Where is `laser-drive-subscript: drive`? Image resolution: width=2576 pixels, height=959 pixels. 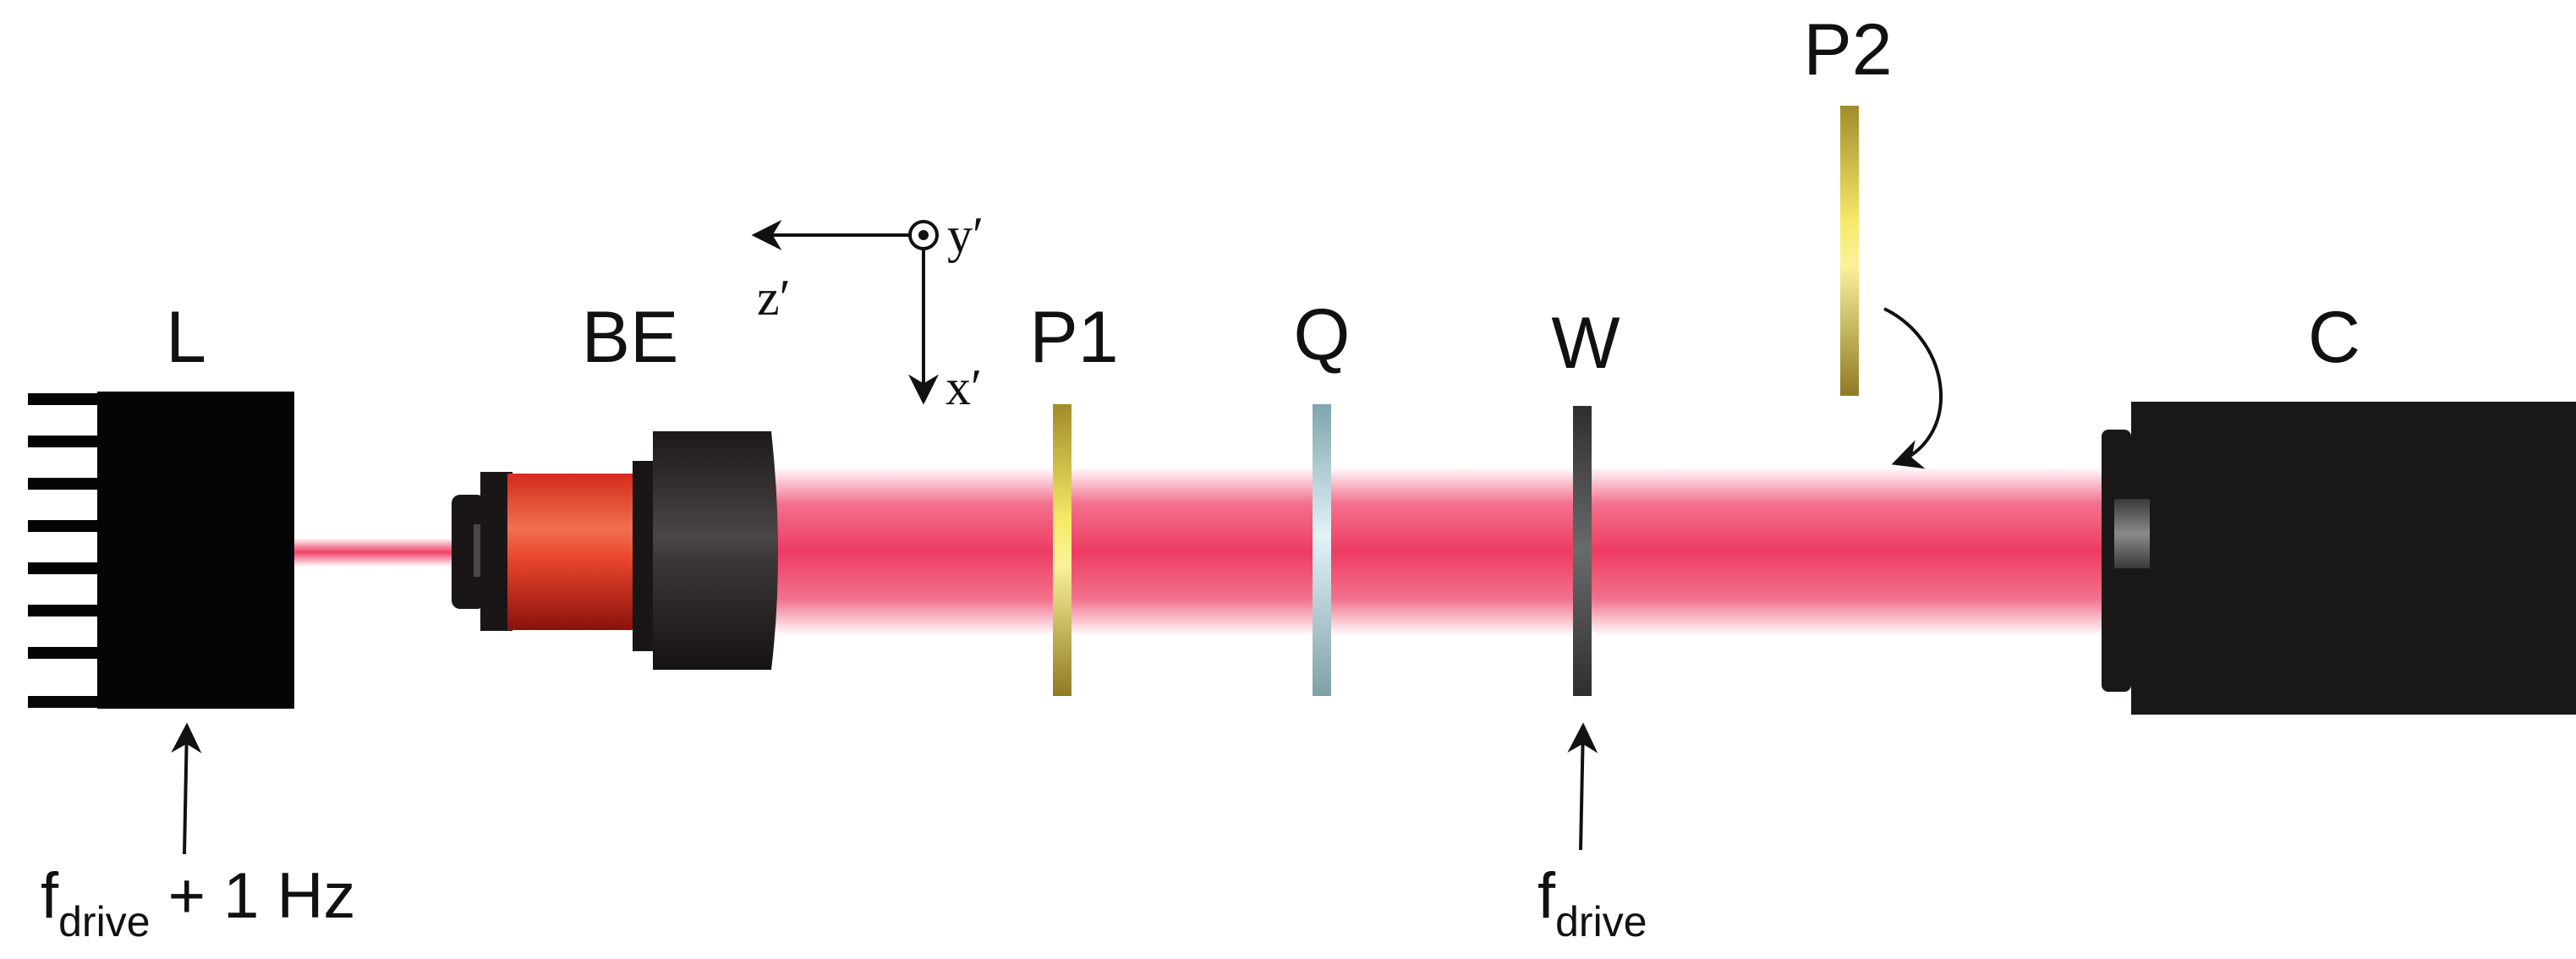
laser-drive-subscript: drive is located at coordinates (104, 921).